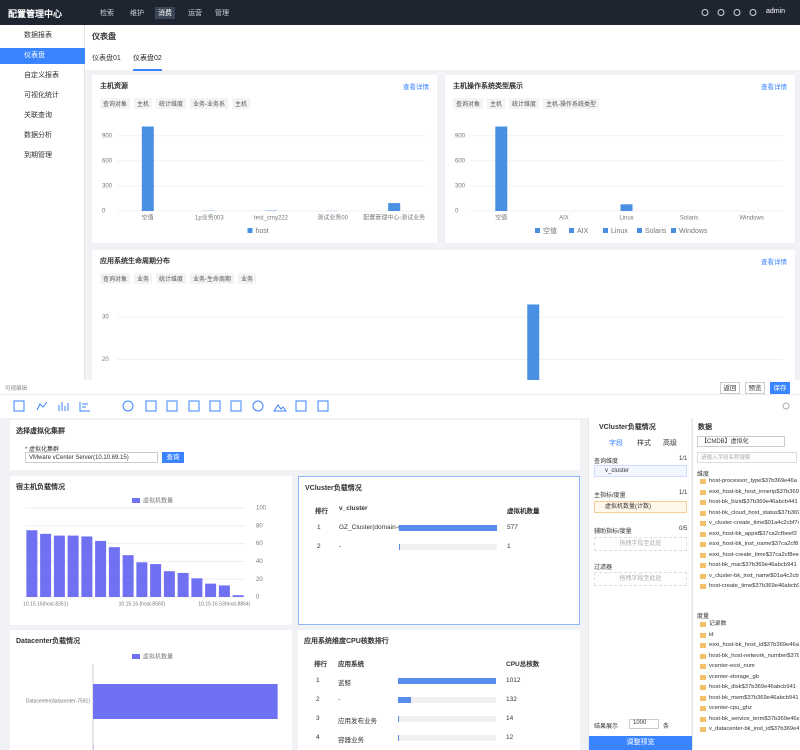  I want to click on field-item: vcenter-cpu_ghz, so click(748, 708).